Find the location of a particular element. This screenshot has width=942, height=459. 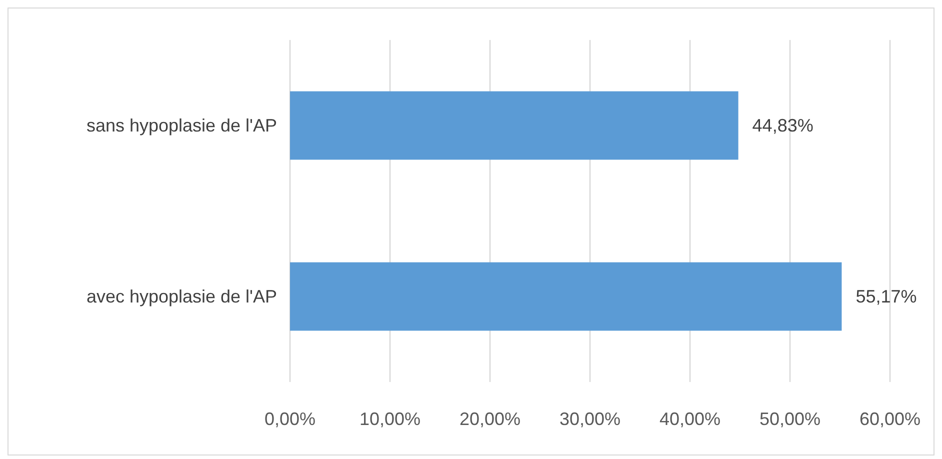

x-tick-label: 60,00% is located at coordinates (890, 419).